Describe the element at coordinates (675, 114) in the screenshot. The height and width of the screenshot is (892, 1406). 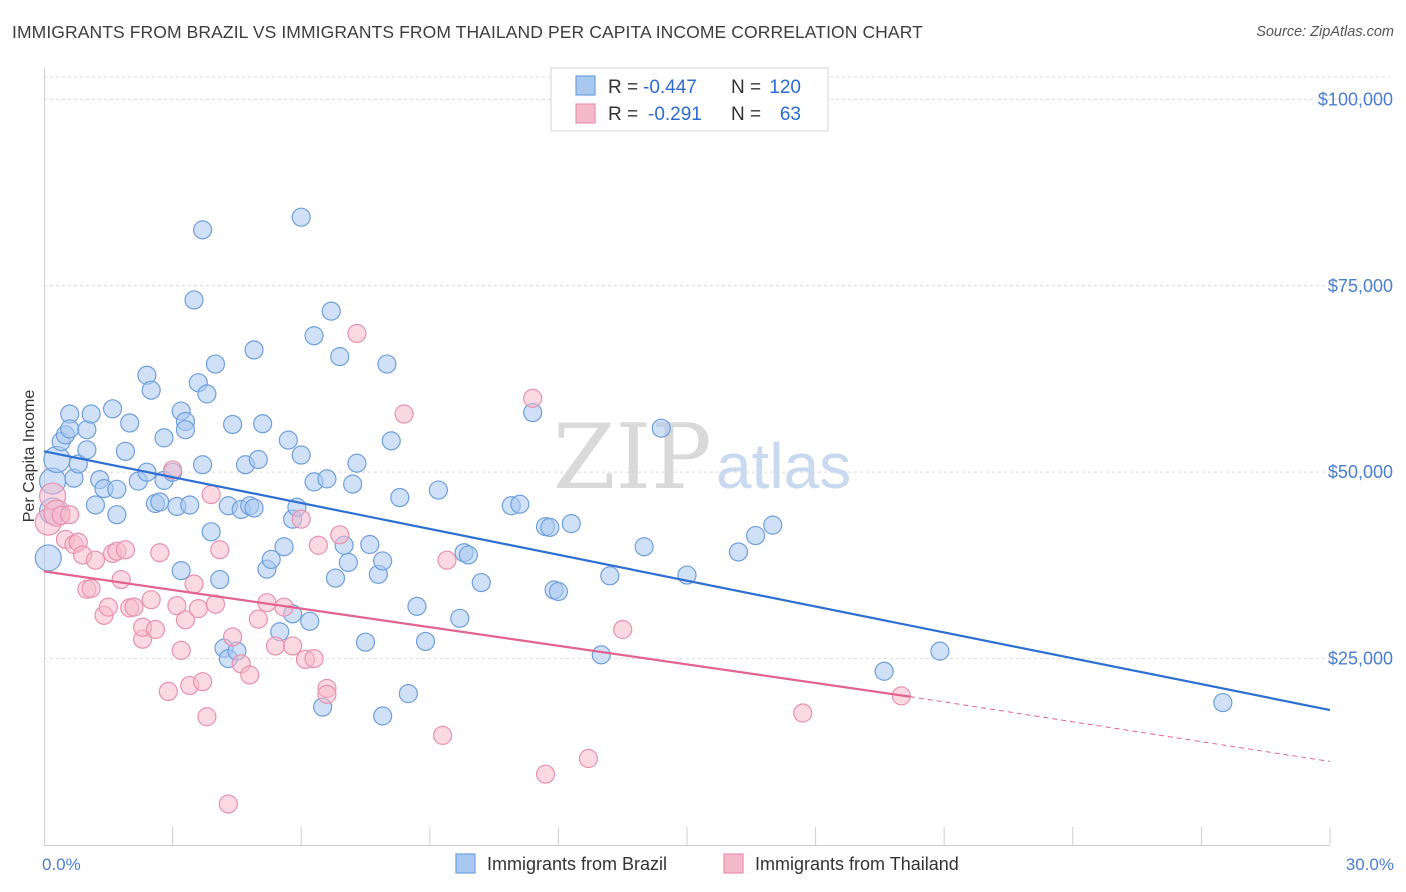
I see `legend-thailand-r-value: -0.291` at that location.